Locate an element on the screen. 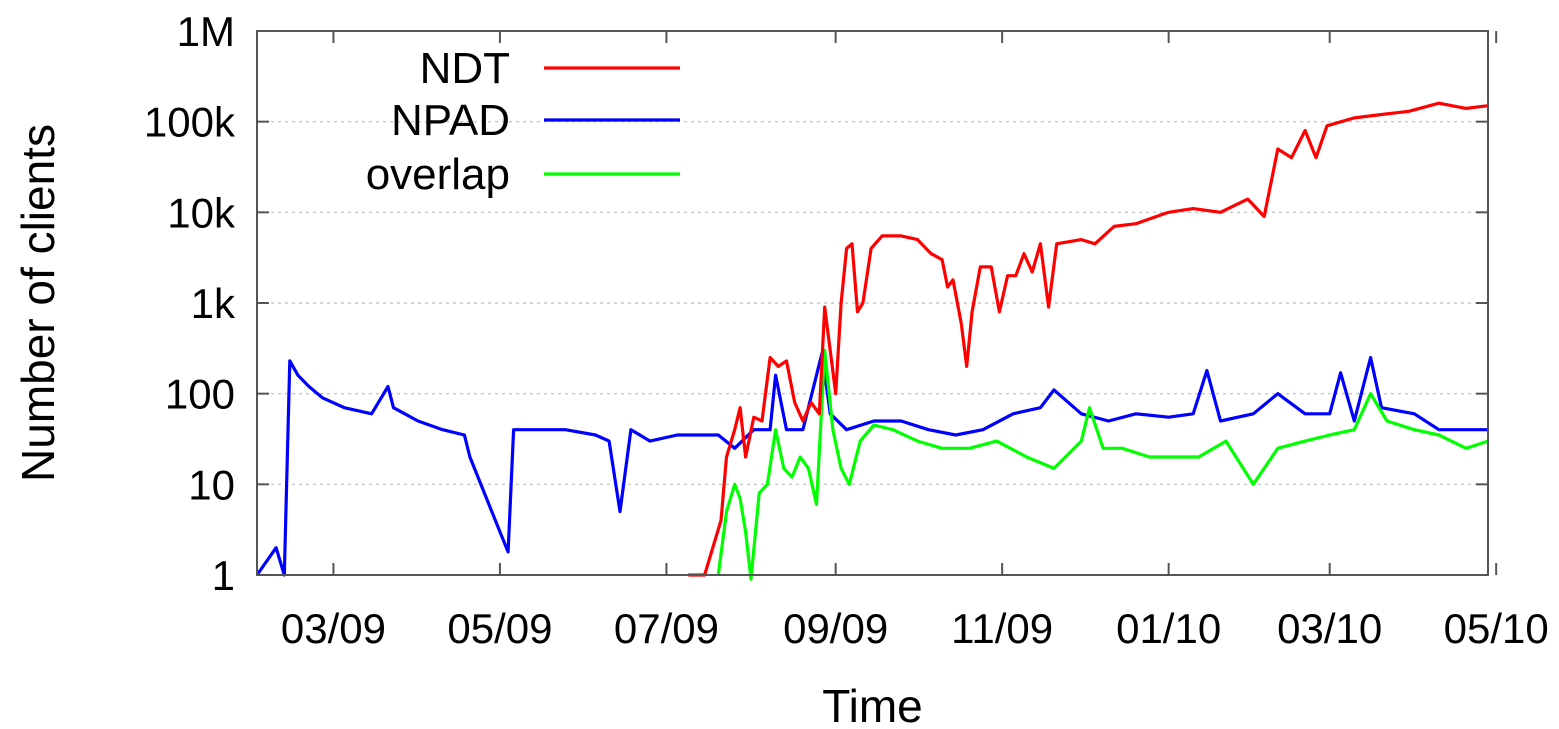 The width and height of the screenshot is (1559, 729). x-tick-label: 05/09 is located at coordinates (499, 628).